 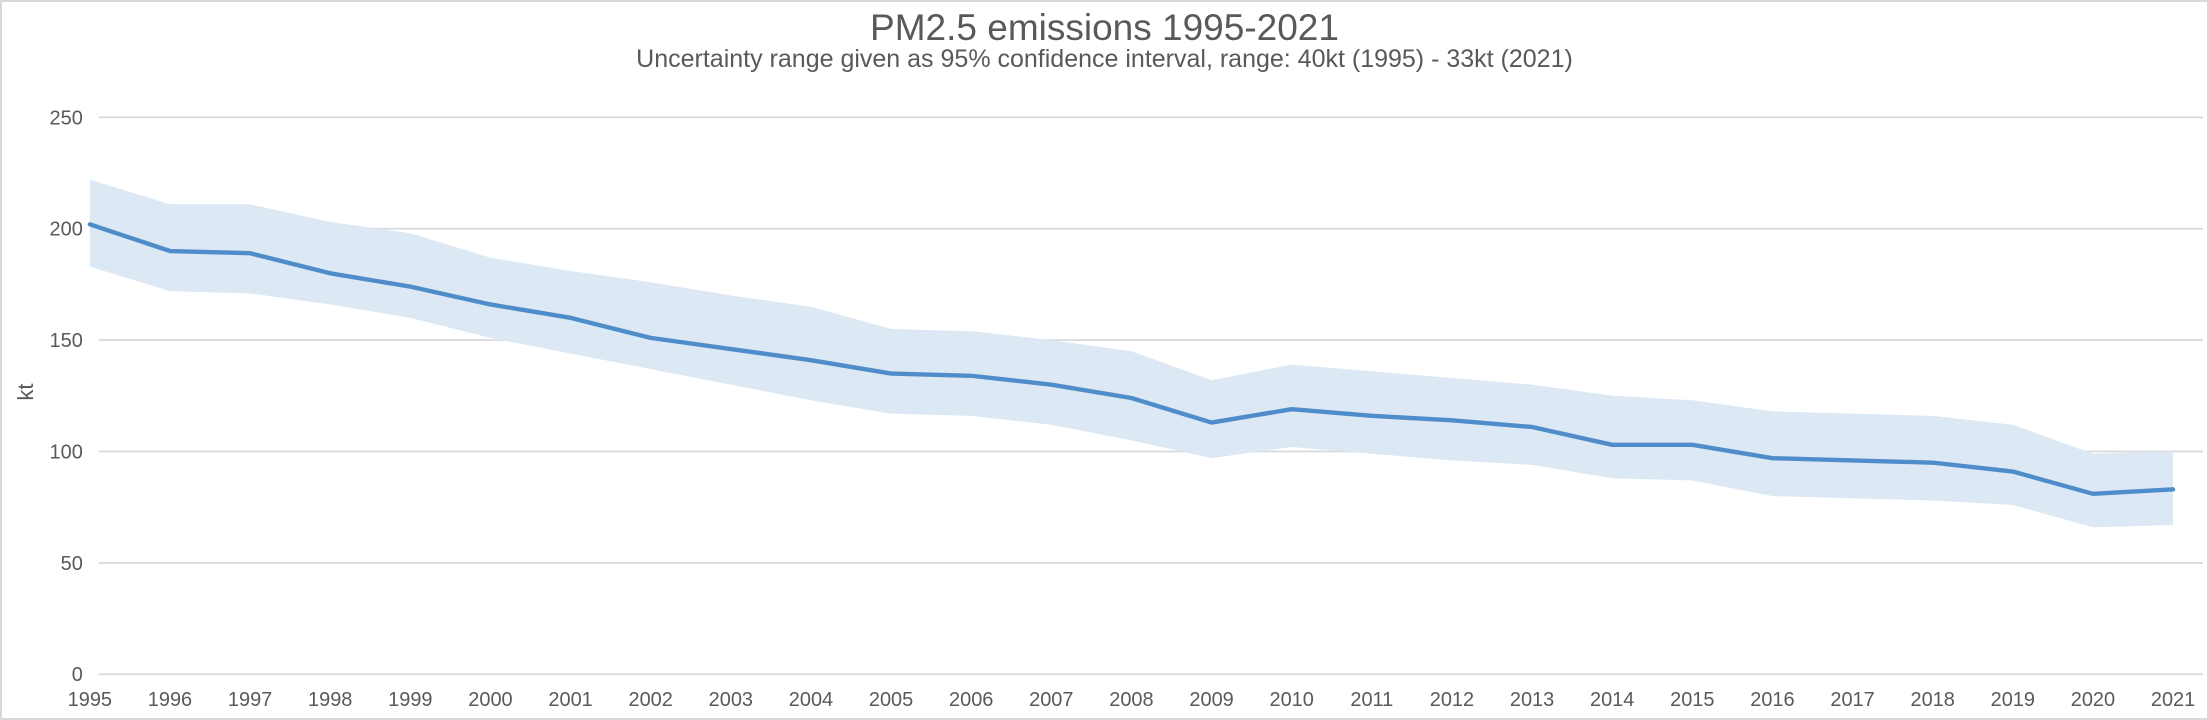 What do you see at coordinates (1772, 700) in the screenshot?
I see `x-tick-label: 2016` at bounding box center [1772, 700].